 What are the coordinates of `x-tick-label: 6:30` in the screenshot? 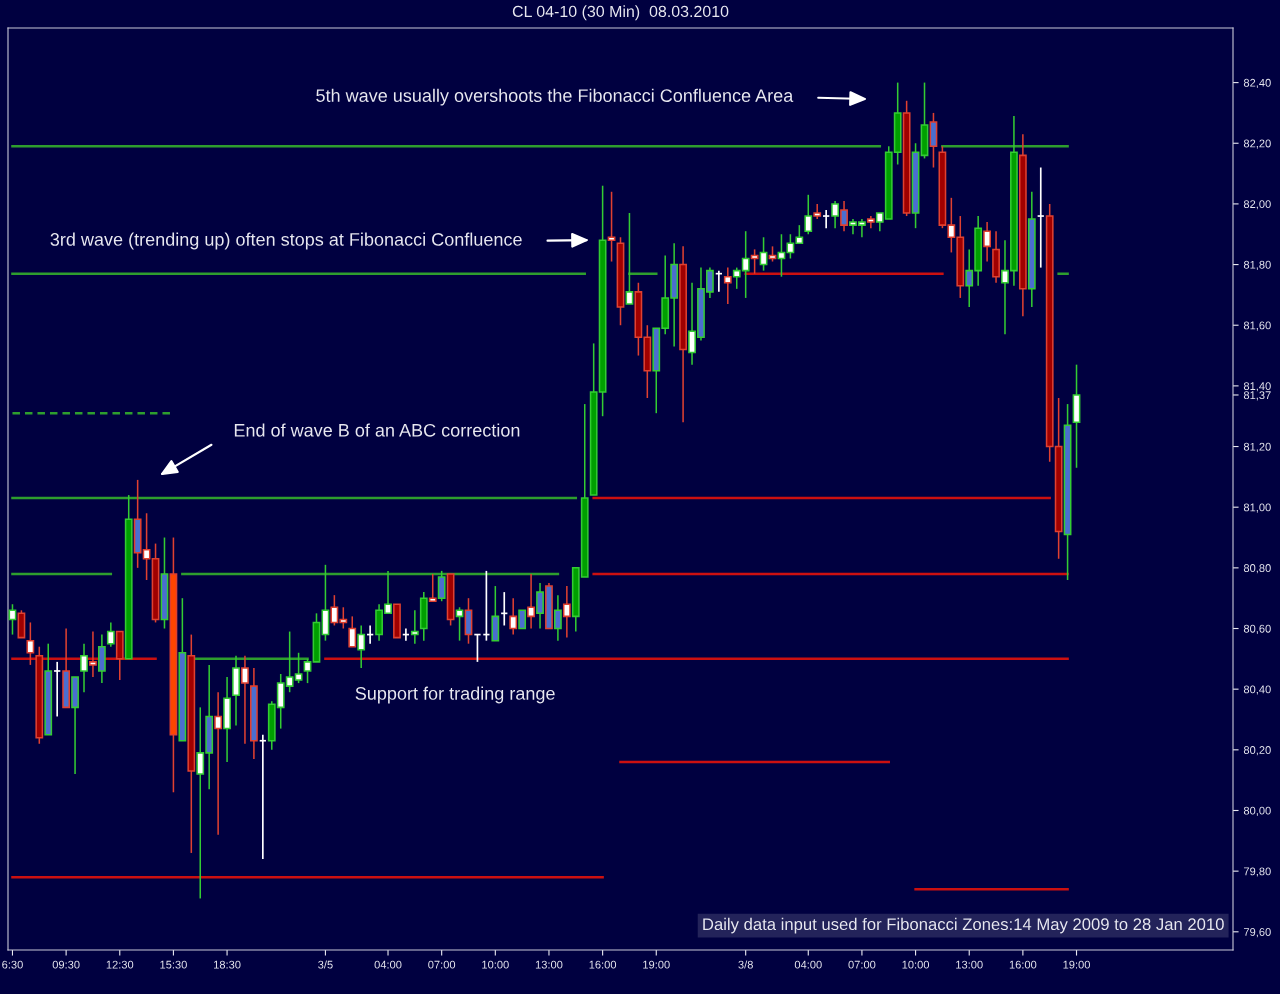 It's located at (12, 964).